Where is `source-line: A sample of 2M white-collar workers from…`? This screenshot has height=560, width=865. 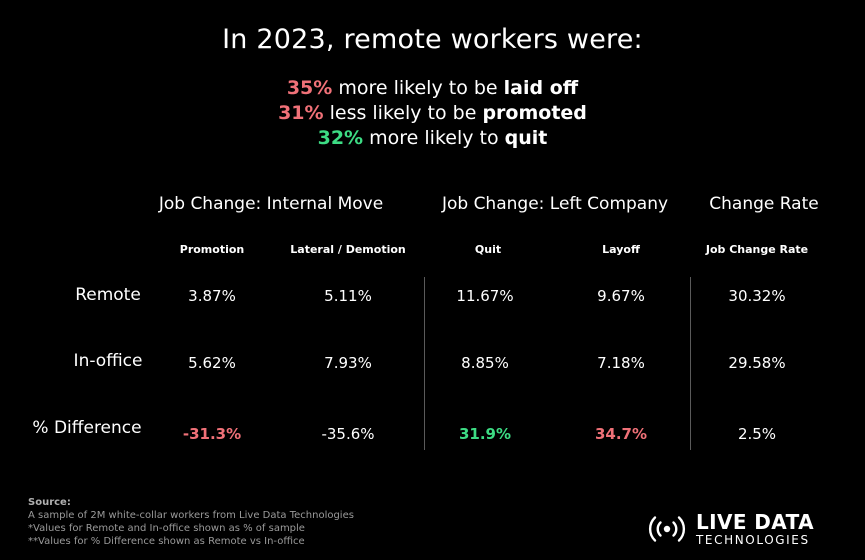 source-line: A sample of 2M white-collar workers from… is located at coordinates (191, 515).